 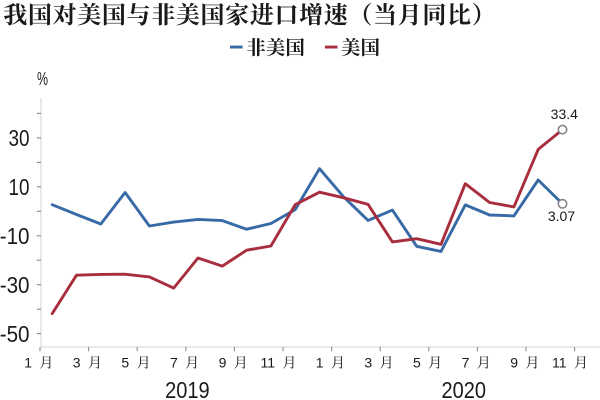 What do you see at coordinates (15, 285) in the screenshot?
I see `svg-text: -30` at bounding box center [15, 285].